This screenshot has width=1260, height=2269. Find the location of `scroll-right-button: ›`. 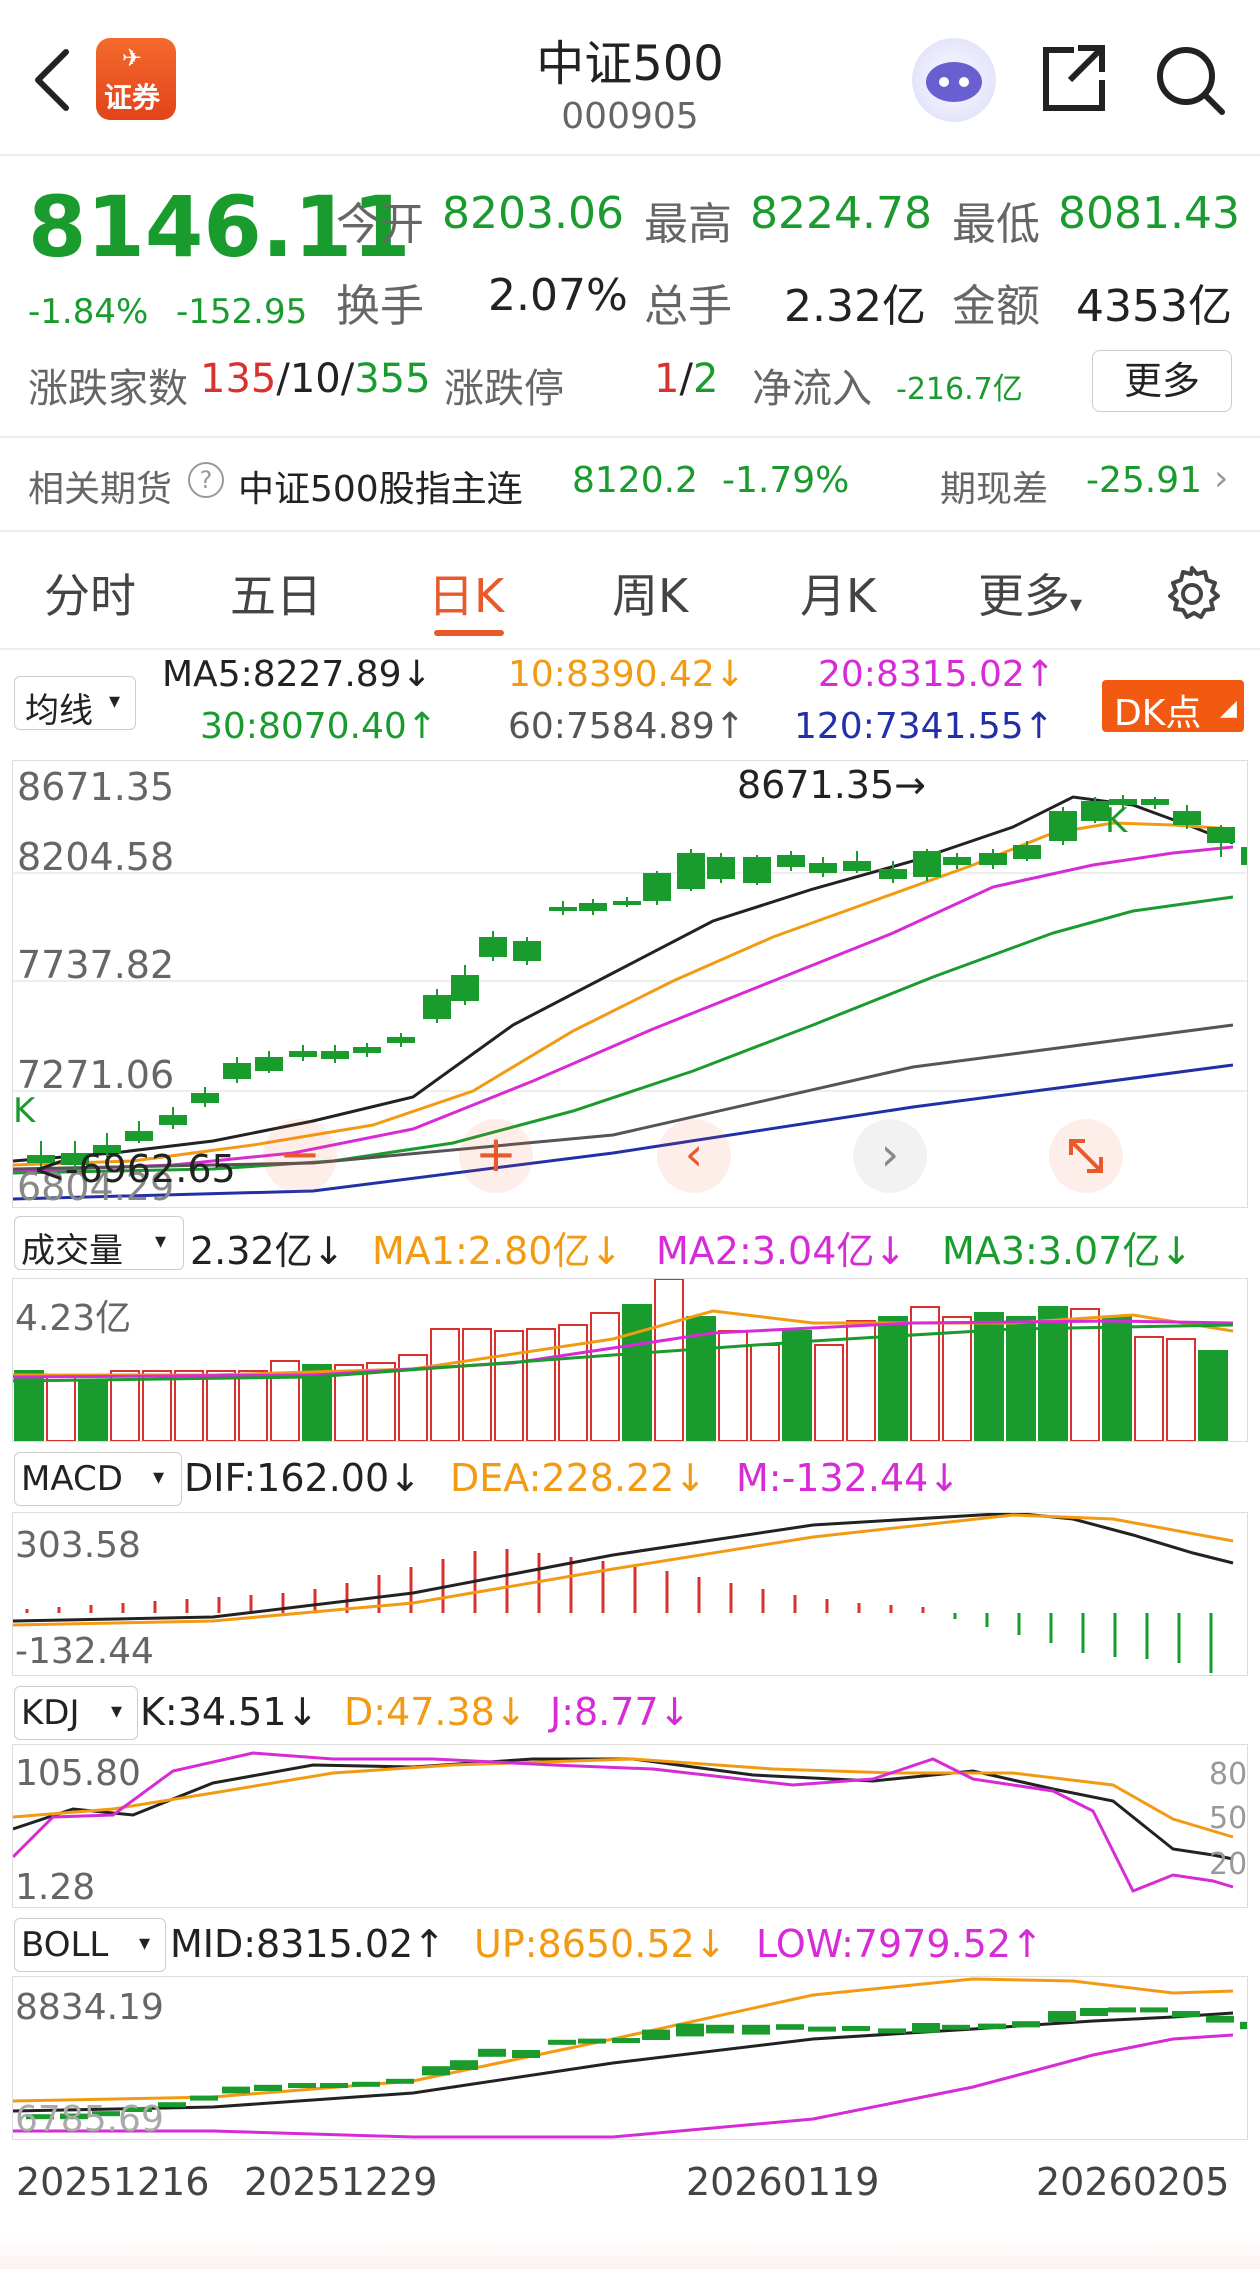

scroll-right-button: › is located at coordinates (890, 1156).